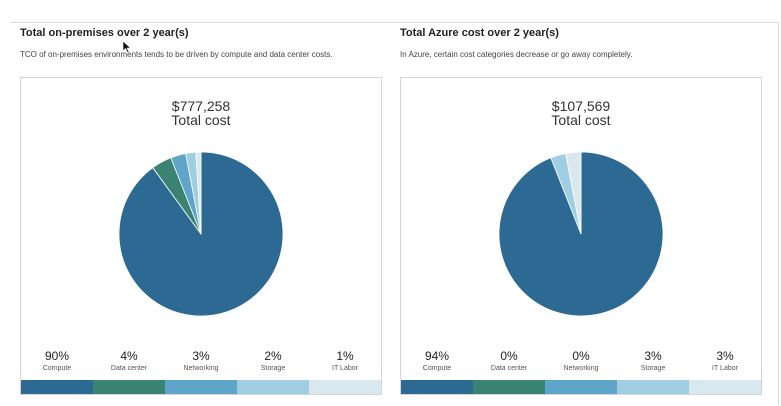  I want to click on pie-slice-compute, so click(581, 234).